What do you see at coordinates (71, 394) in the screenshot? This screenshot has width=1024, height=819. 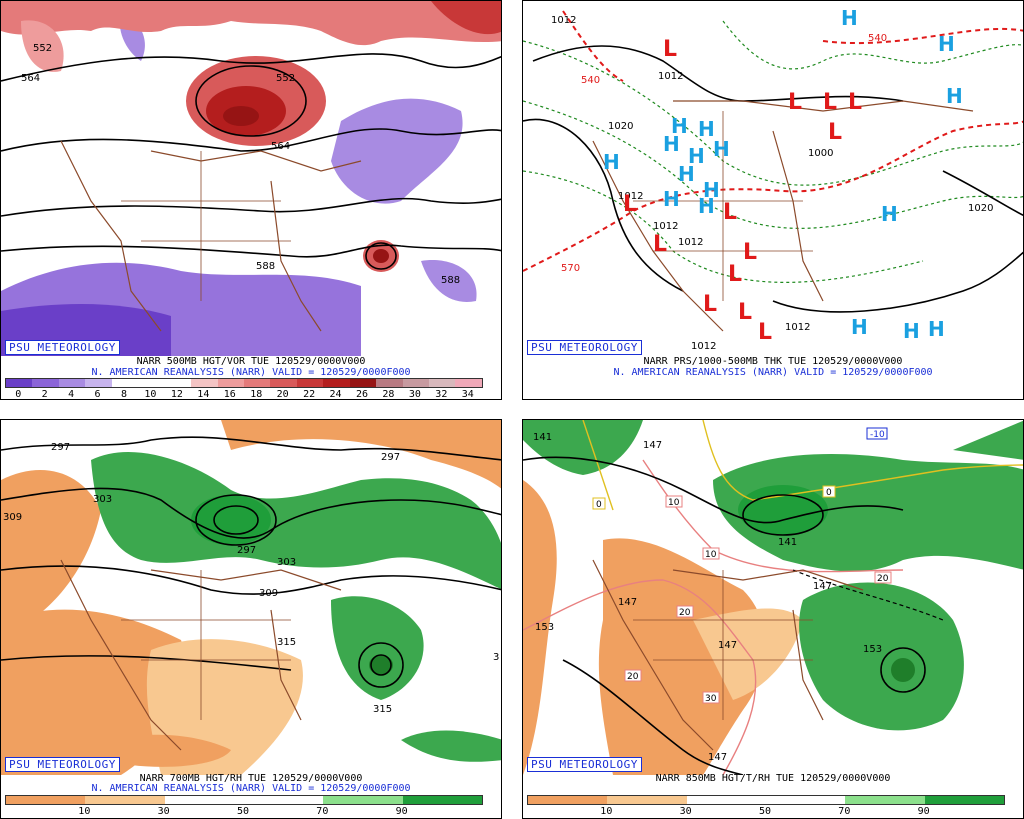 I see `colorbar-tick: 4` at bounding box center [71, 394].